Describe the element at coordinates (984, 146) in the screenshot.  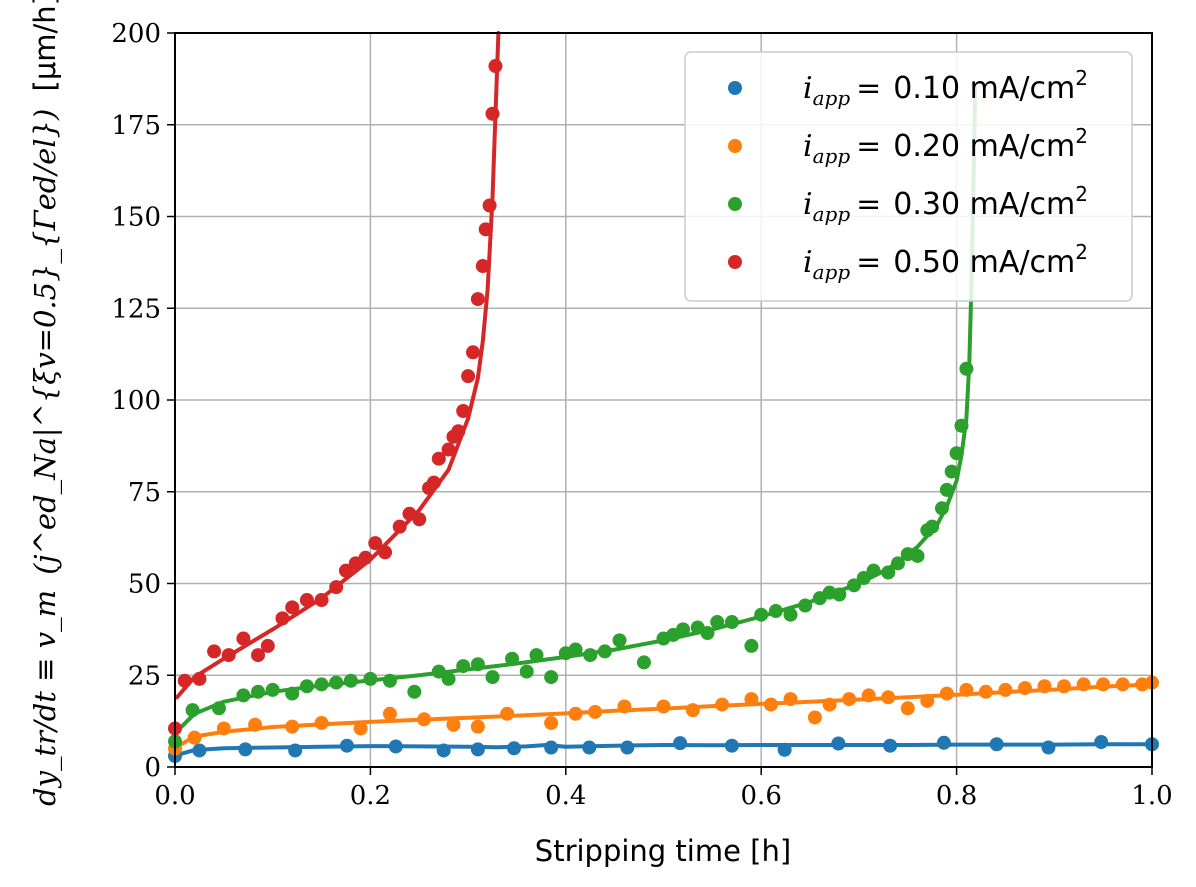
I see `legend-label-value: 0.20 mA/cm` at that location.